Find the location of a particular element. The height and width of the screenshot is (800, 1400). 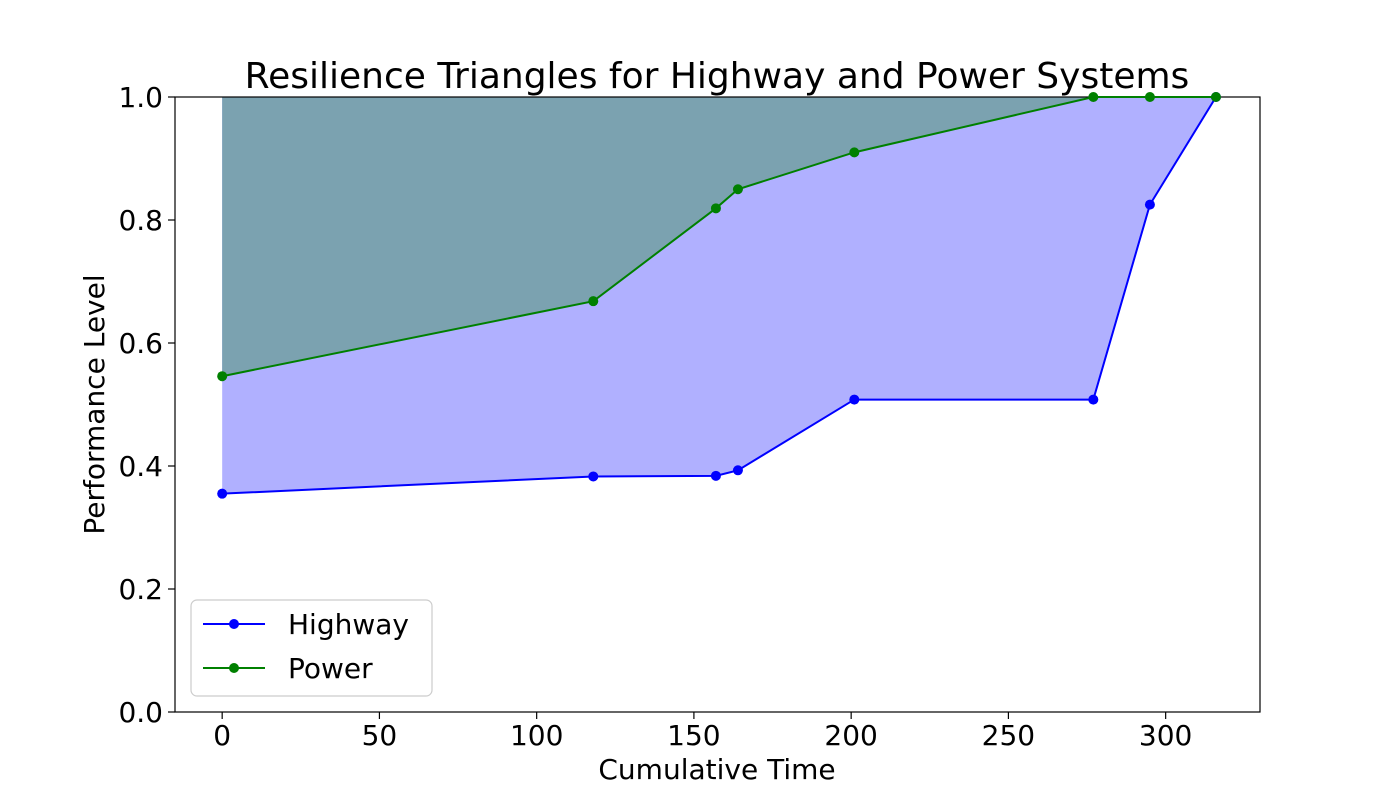

legend-marker-highway is located at coordinates (234, 624).